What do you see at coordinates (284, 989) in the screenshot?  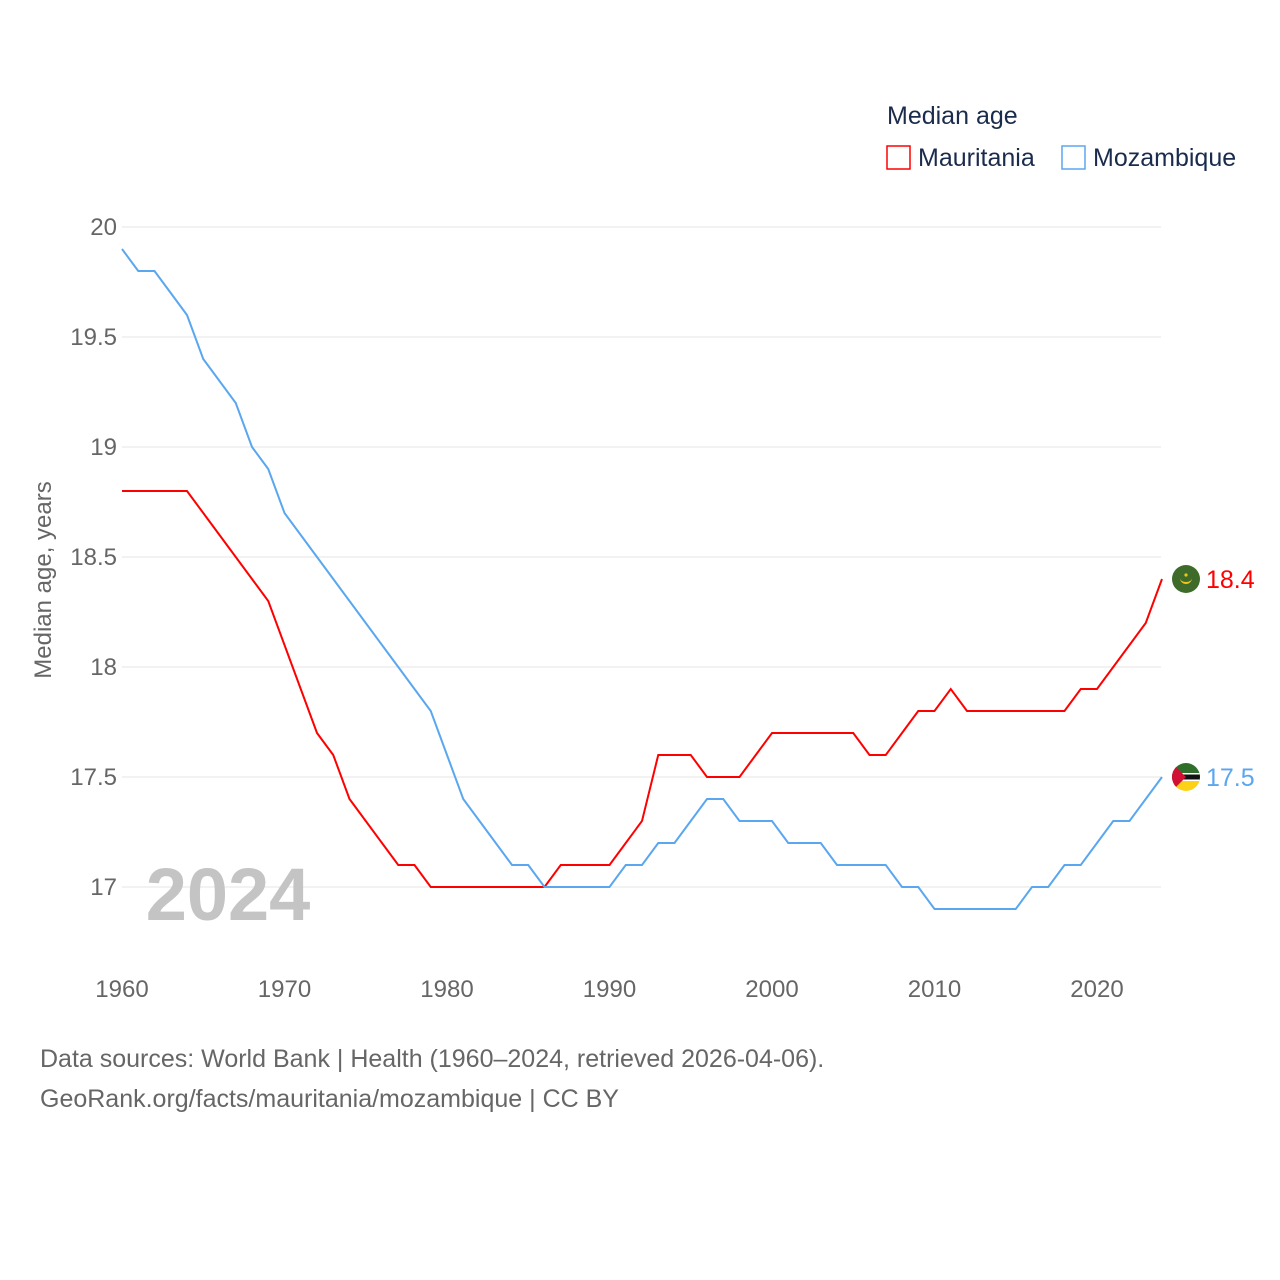 I see `x-tick-label: 1970` at bounding box center [284, 989].